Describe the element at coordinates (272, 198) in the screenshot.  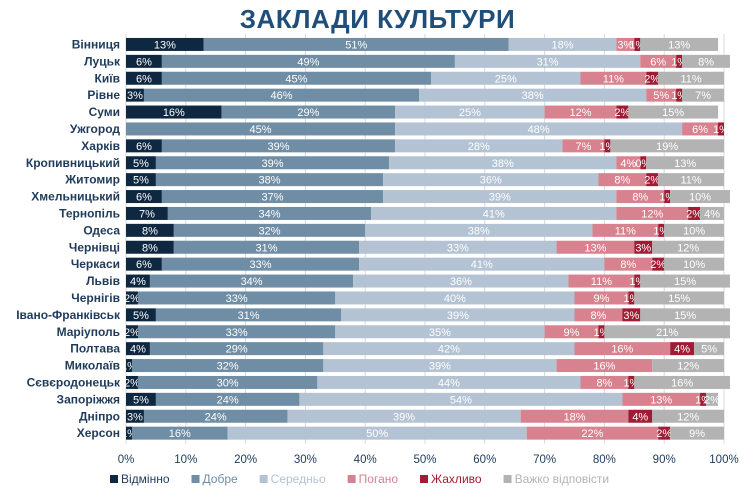
I see `data-label: 37%` at that location.